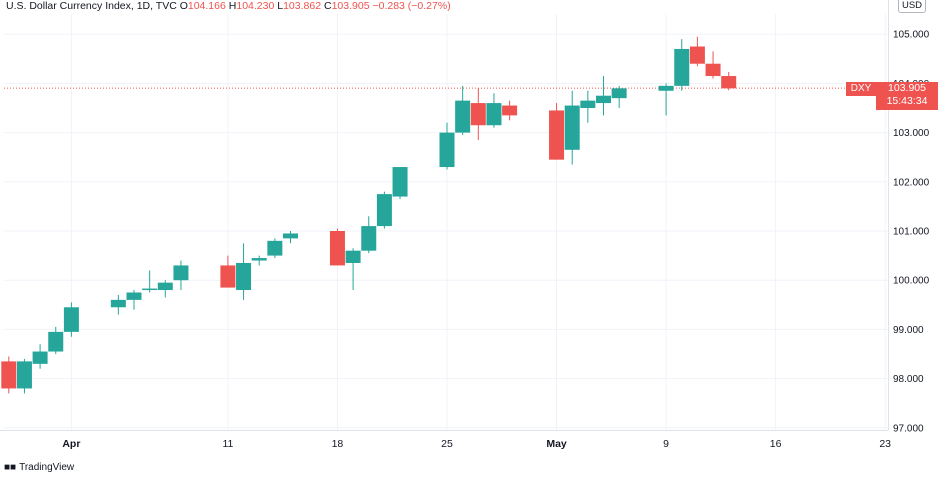 This screenshot has width=946, height=478. I want to click on x-tick-label: Apr, so click(71, 444).